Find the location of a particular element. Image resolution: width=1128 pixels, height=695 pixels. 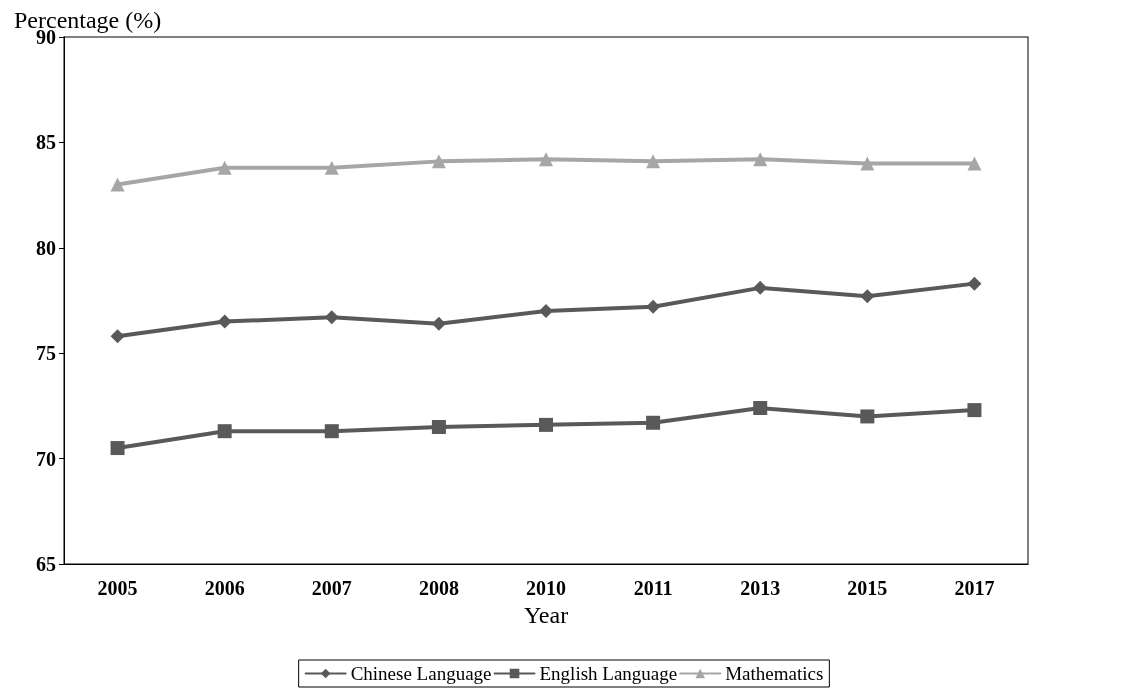

x-tick-label: 2010 is located at coordinates (546, 588).